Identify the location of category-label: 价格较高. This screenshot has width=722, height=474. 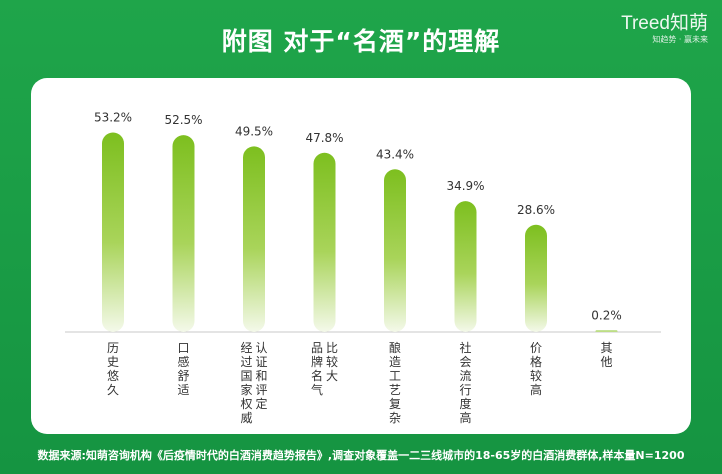
(536, 369).